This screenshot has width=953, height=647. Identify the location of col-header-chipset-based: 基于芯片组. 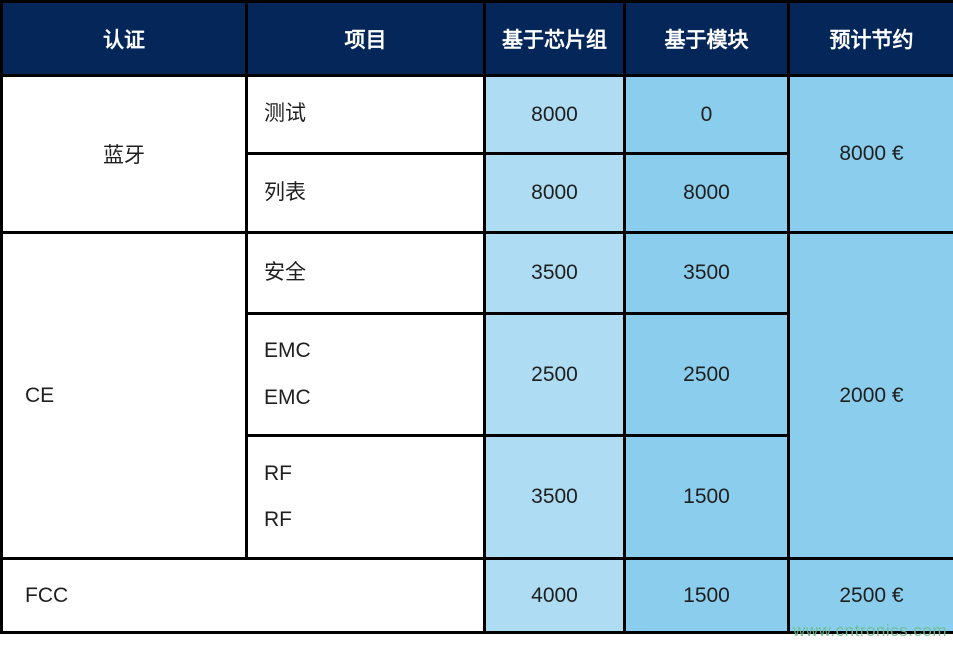
(554, 38).